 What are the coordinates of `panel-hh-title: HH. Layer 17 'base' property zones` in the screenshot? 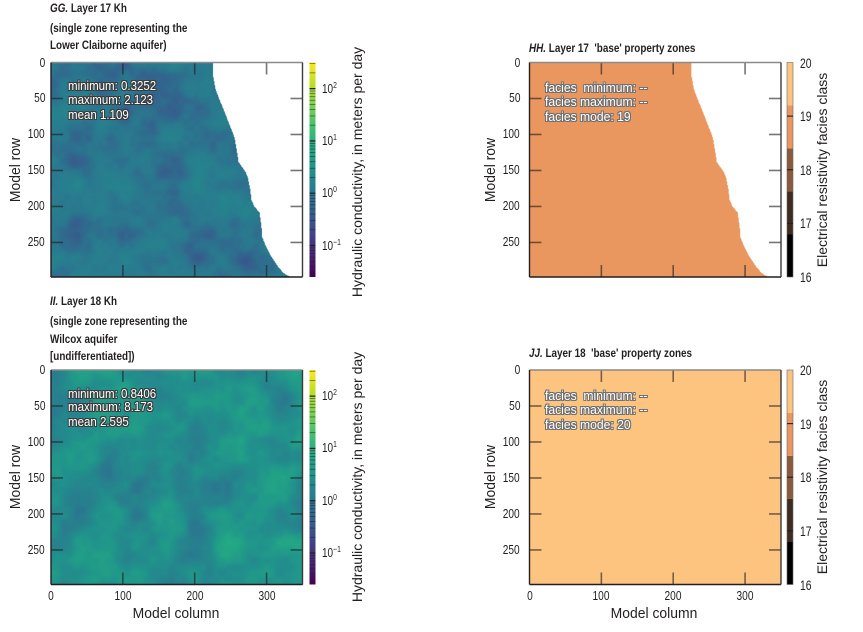 It's located at (612, 49).